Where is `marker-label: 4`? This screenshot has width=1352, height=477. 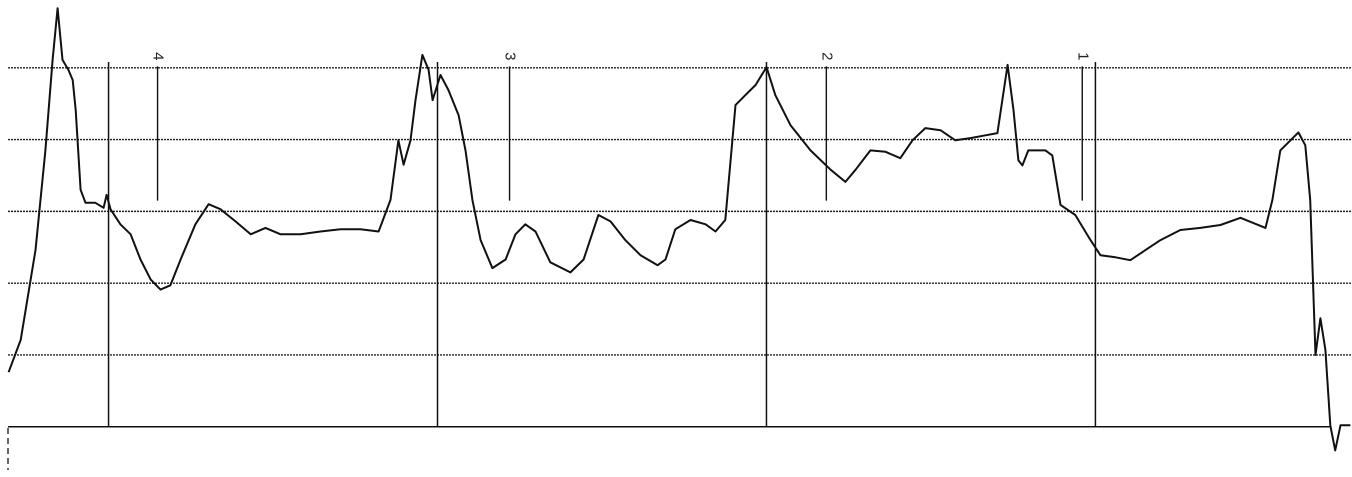 marker-label: 4 is located at coordinates (158, 56).